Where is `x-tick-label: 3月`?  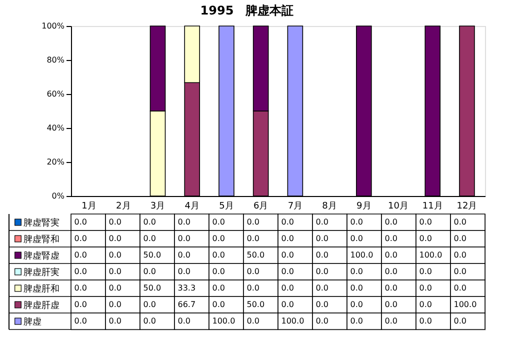 x-tick-label: 3月 is located at coordinates (158, 207).